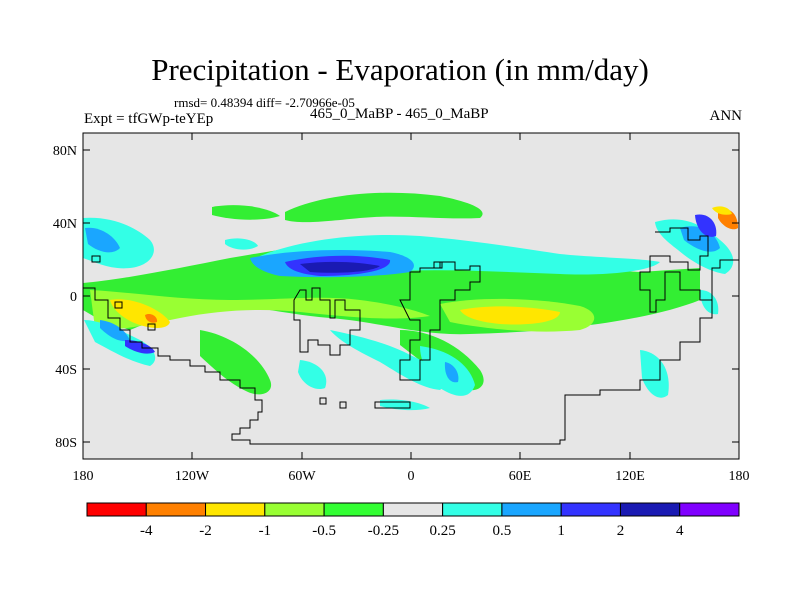 The image size is (800, 600). What do you see at coordinates (241, 244) in the screenshot?
I see `cyan-mid-pacific` at bounding box center [241, 244].